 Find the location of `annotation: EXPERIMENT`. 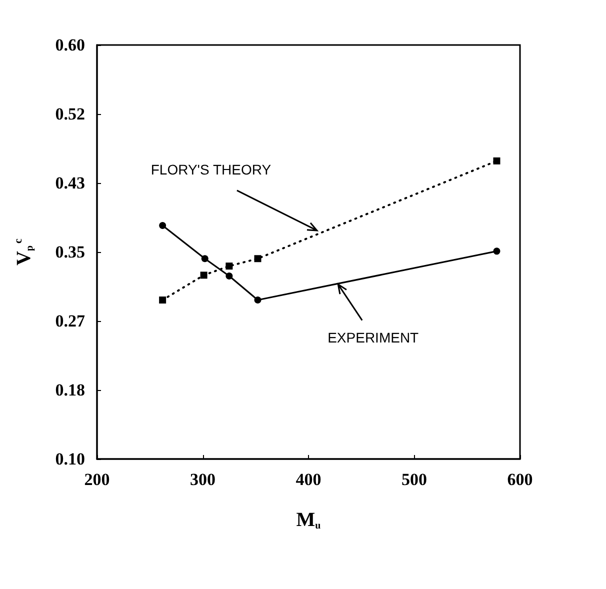

annotation: EXPERIMENT is located at coordinates (374, 337).